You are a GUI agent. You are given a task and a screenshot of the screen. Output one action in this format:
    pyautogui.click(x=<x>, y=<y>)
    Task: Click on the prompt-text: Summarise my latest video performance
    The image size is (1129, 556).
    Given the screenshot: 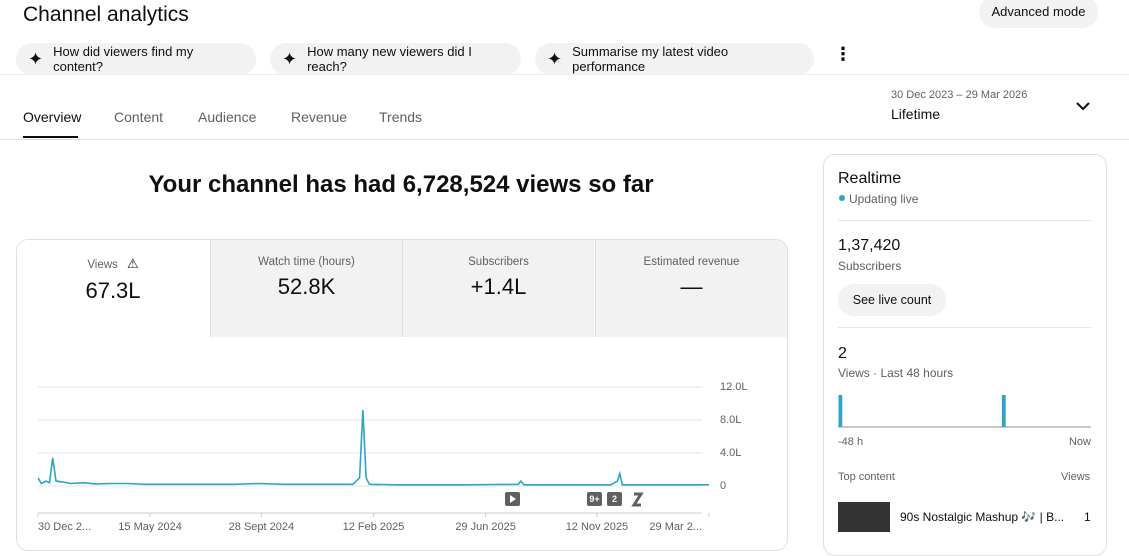 What is the action you would take?
    pyautogui.click(x=650, y=59)
    